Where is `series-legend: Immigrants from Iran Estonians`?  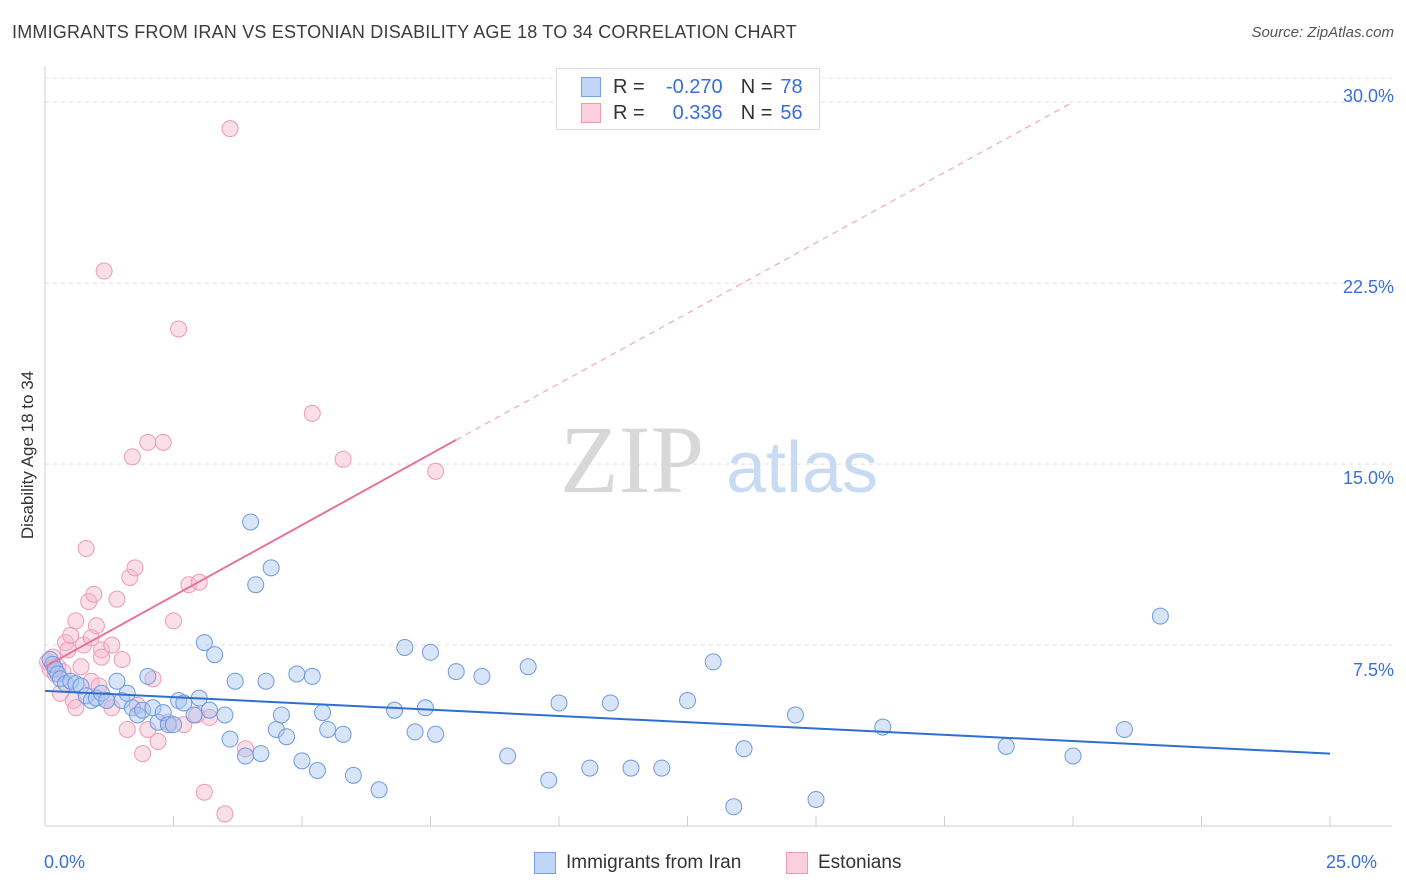 series-legend: Immigrants from Iran Estonians is located at coordinates (703, 864).